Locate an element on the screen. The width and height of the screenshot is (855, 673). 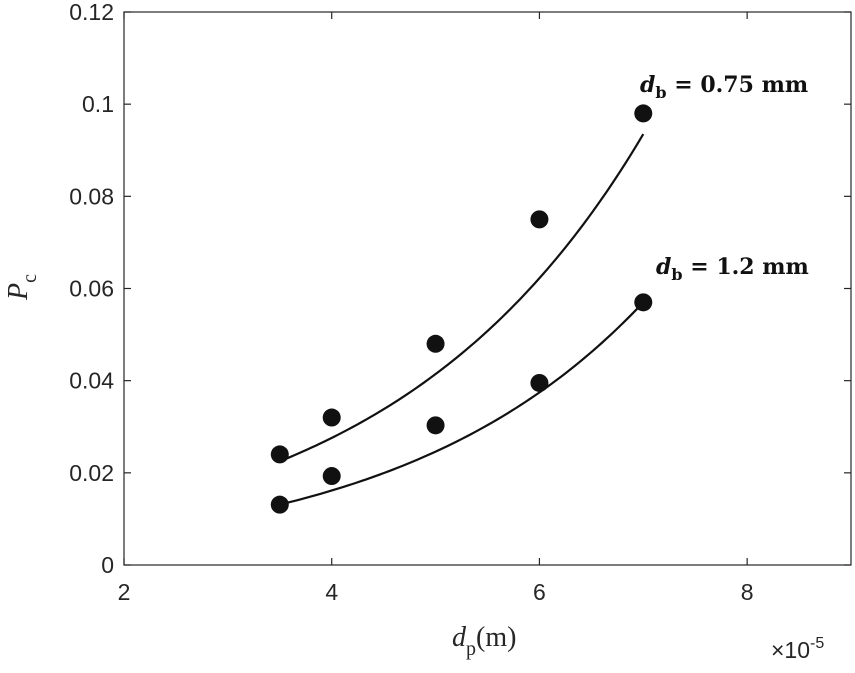
y-tick-label: 0.06 is located at coordinates (91, 289).